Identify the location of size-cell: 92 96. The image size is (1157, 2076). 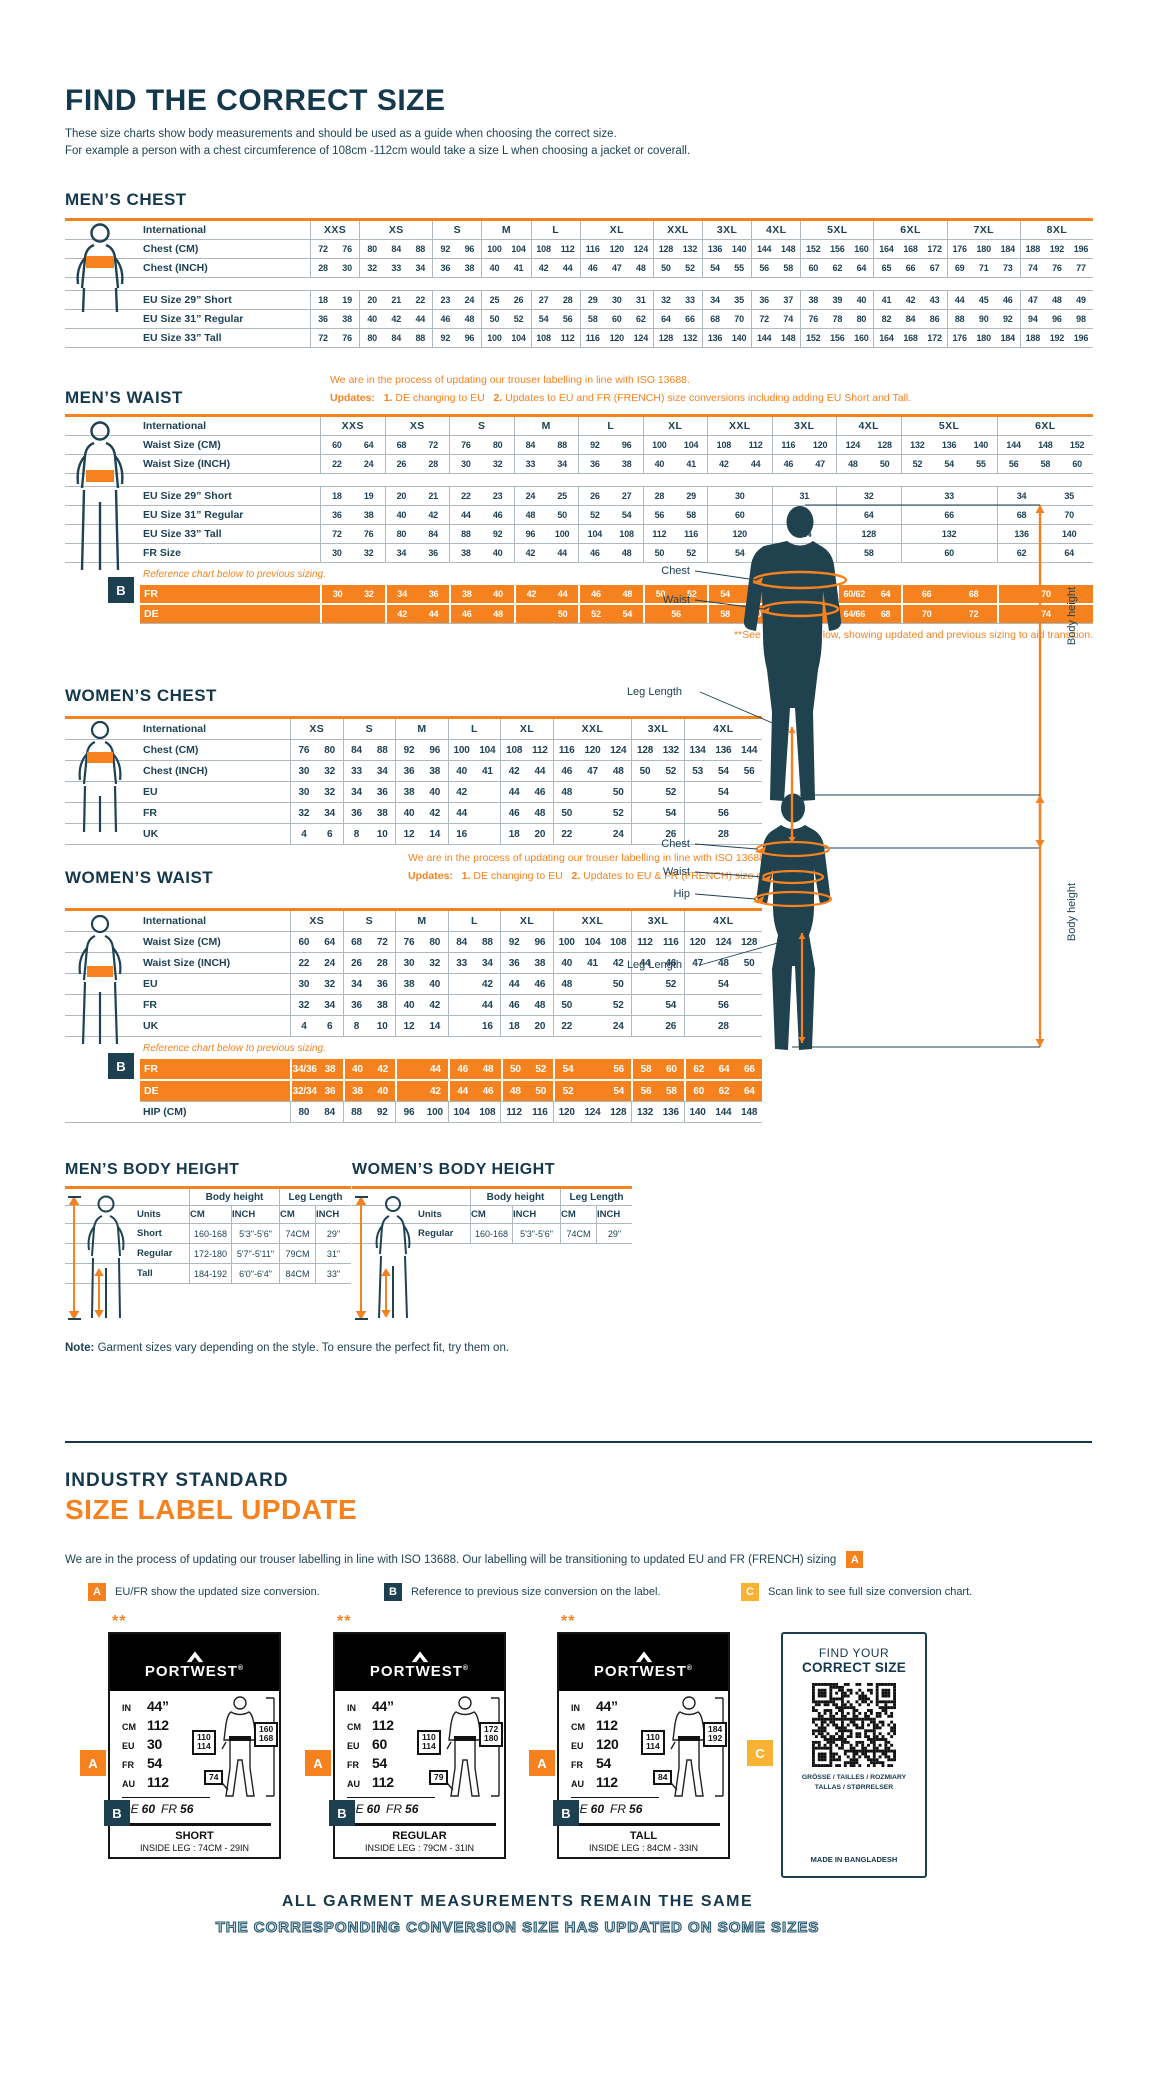
(526, 942).